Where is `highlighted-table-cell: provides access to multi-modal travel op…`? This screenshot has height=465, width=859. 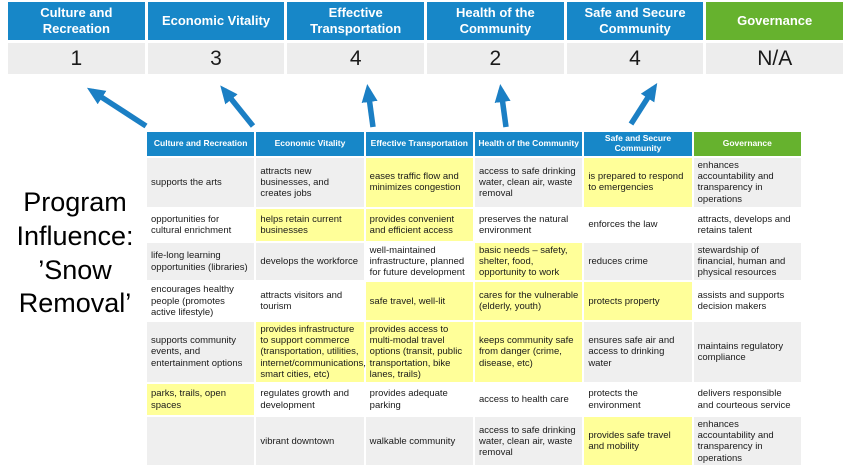 highlighted-table-cell: provides access to multi-modal travel op… is located at coordinates (419, 352).